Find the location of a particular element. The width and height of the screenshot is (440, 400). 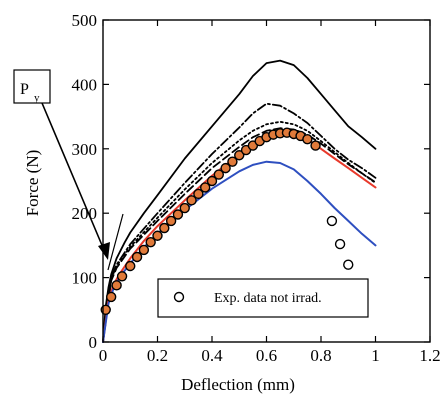

py-arrow is located at coordinates (73, 176).